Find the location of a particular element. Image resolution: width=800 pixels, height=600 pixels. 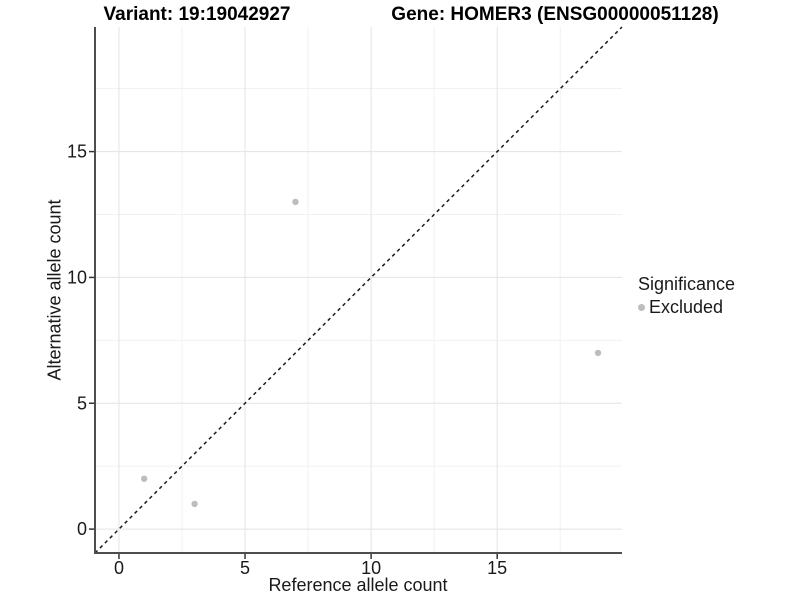

y-tick-label: 0 is located at coordinates (82, 529).